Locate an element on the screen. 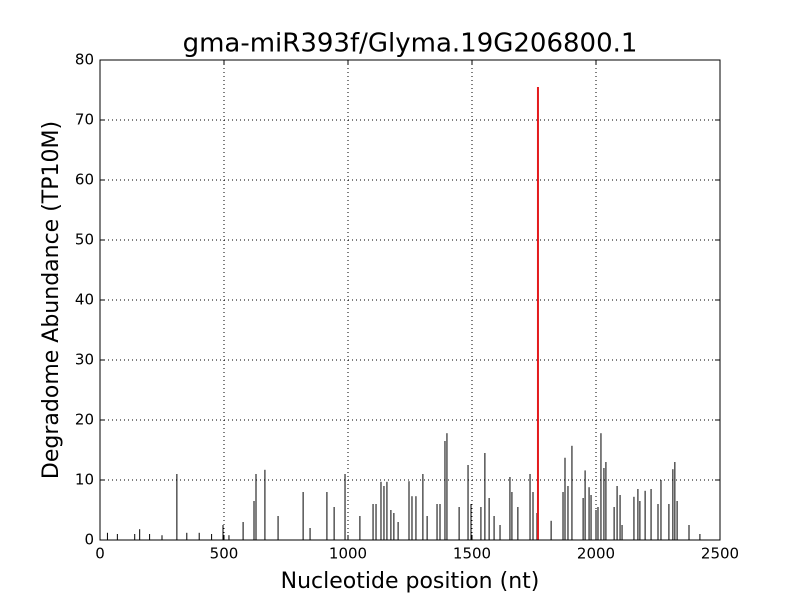 This screenshot has width=800, height=604. x-tick-label: 1500 is located at coordinates (472, 554).